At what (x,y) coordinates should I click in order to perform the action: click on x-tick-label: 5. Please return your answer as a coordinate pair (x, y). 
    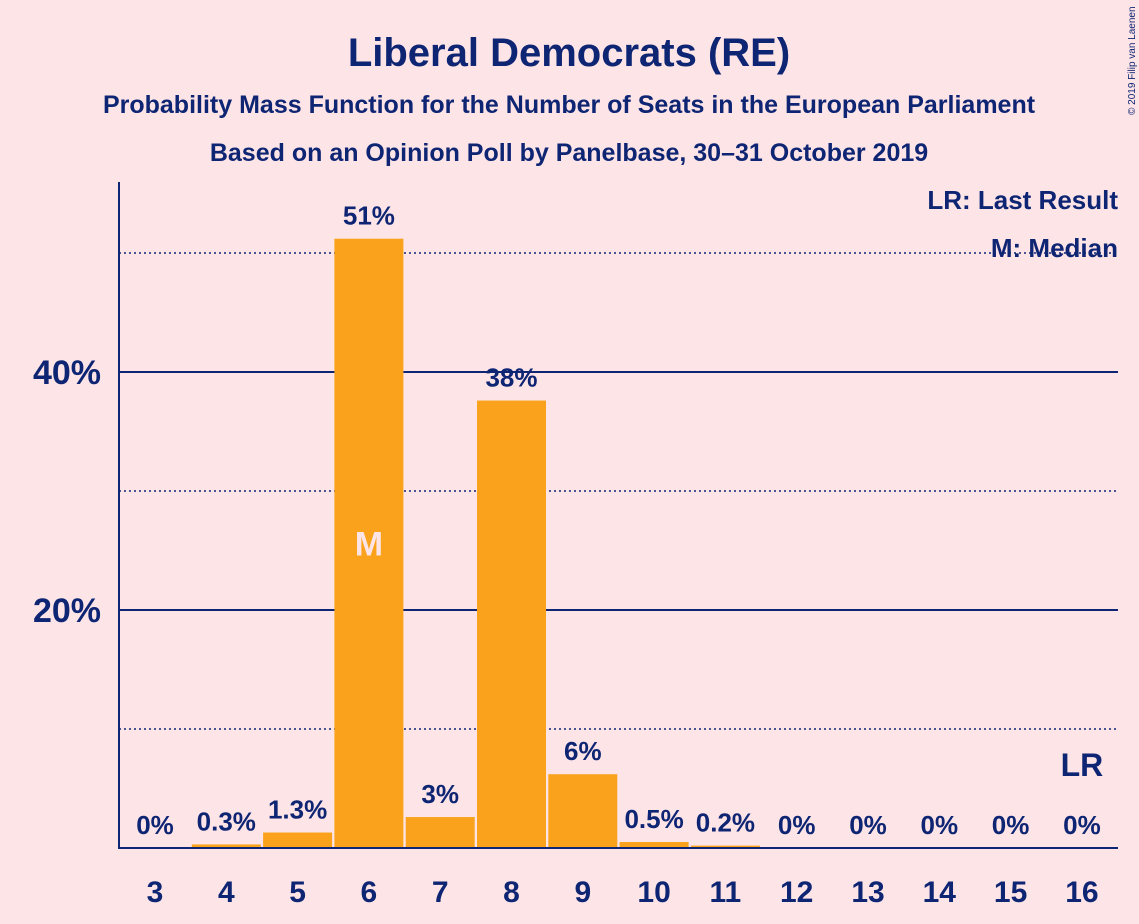
    Looking at the image, I should click on (297, 892).